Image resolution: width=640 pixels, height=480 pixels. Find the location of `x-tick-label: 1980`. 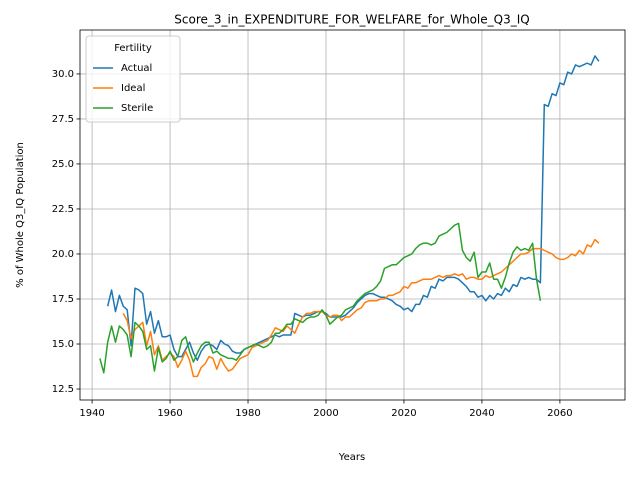

x-tick-label: 1980 is located at coordinates (247, 413).